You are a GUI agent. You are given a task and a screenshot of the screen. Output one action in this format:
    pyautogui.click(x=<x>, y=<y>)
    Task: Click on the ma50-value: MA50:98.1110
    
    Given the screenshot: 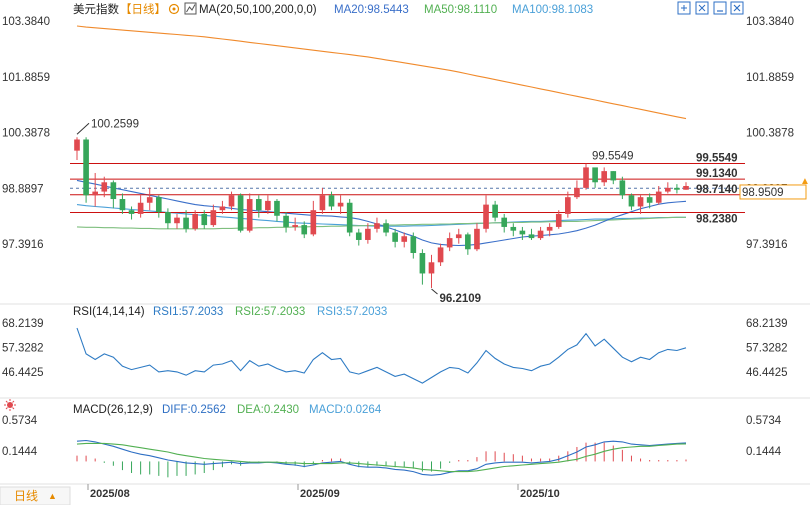 What is the action you would take?
    pyautogui.click(x=460, y=10)
    